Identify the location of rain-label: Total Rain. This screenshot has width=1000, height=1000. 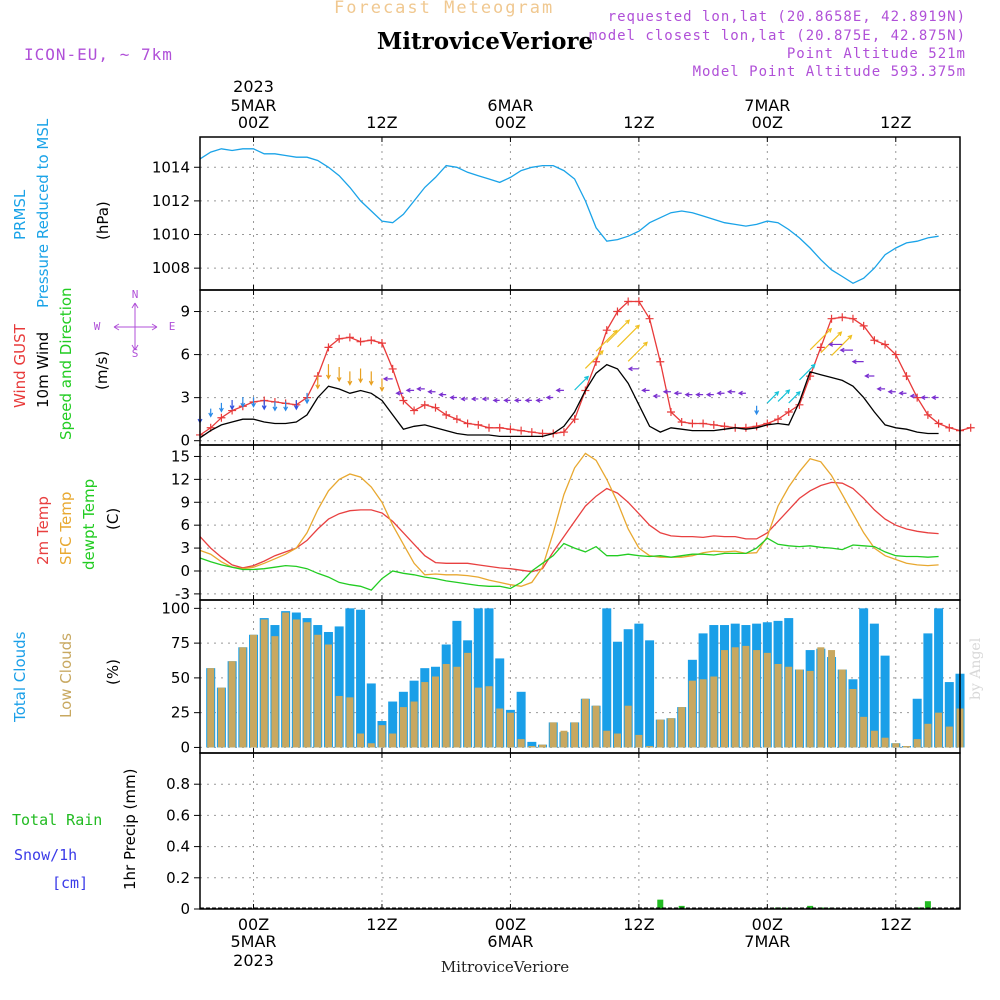
(57, 820).